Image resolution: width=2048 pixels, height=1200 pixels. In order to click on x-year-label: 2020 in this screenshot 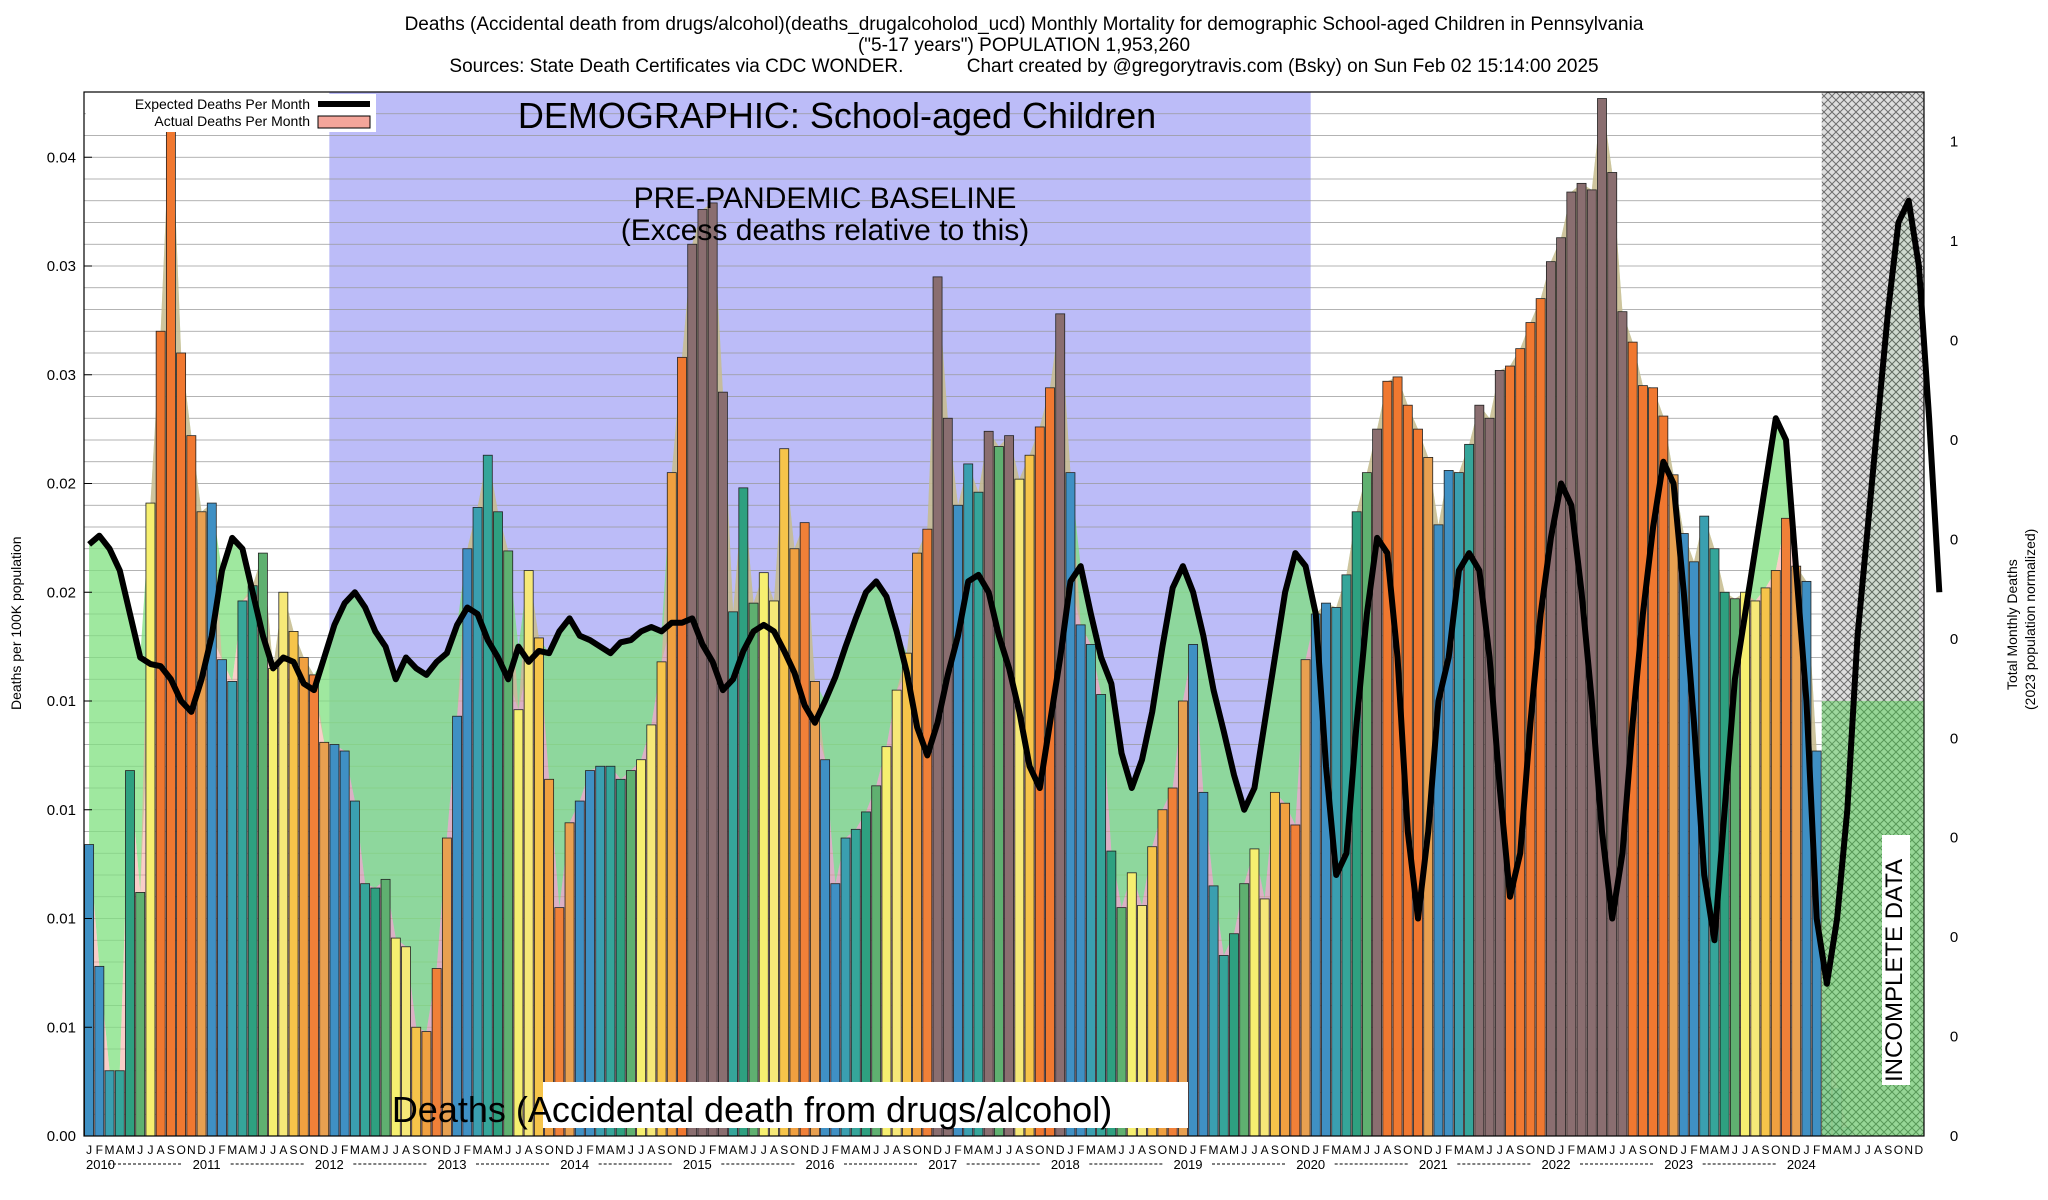, I will do `click(1310, 1164)`.